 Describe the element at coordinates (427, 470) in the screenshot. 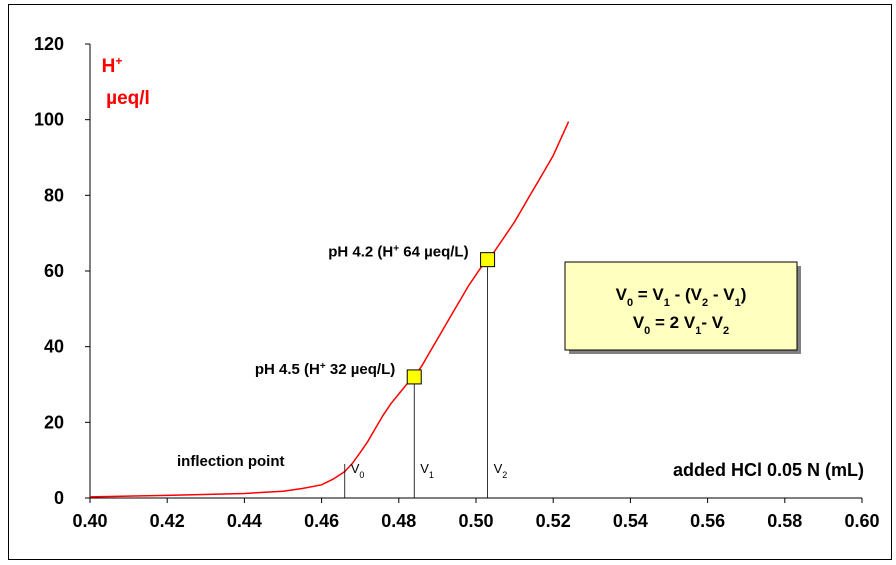

I see `v-label-1: V1` at that location.